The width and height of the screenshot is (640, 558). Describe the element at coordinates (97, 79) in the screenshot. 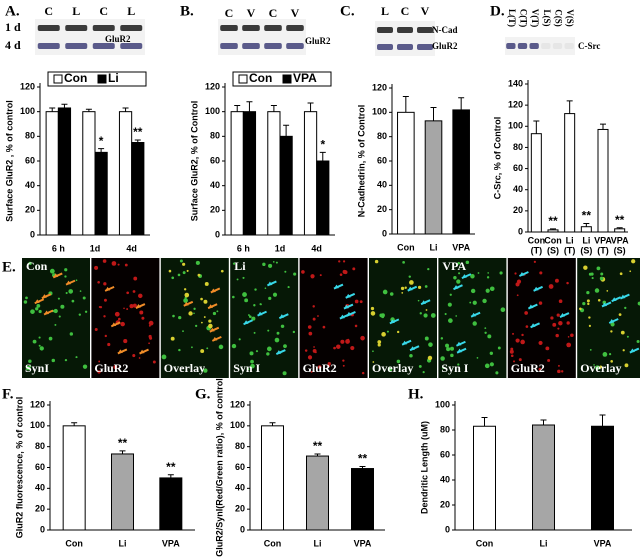

I see `legend-box` at that location.